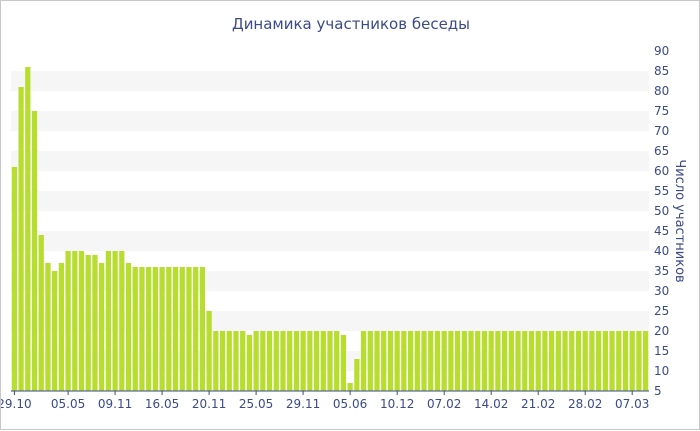 The image size is (700, 431). What do you see at coordinates (661, 371) in the screenshot?
I see `y-tick-label: 10` at bounding box center [661, 371].